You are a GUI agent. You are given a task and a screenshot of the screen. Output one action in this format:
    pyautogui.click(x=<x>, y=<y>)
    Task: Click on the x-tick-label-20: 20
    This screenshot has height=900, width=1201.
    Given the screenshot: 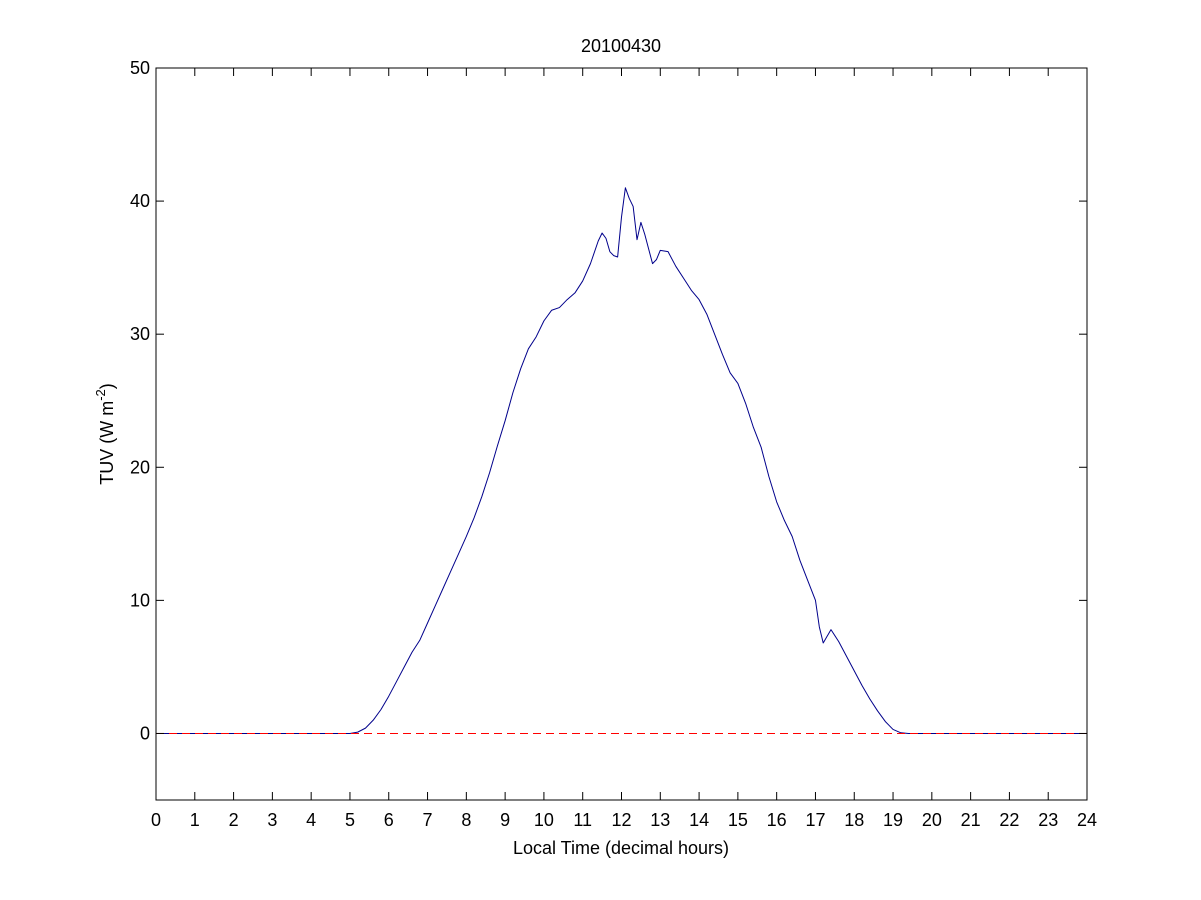 What is the action you would take?
    pyautogui.click(x=932, y=820)
    